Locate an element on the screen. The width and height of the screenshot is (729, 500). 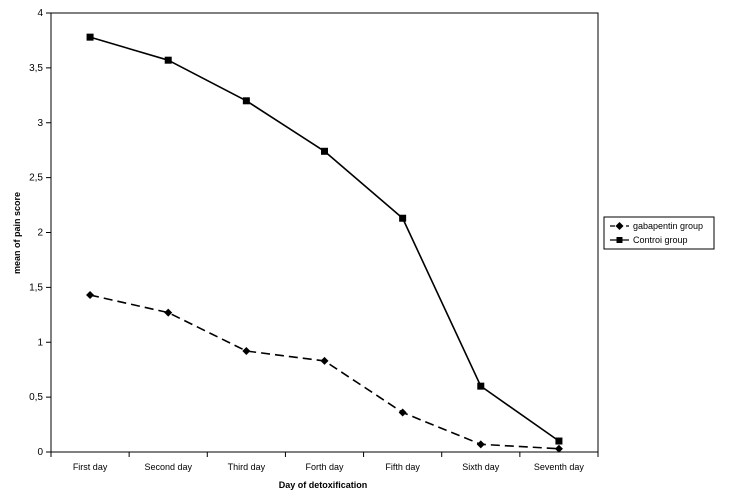
x-tick-label: Forth day is located at coordinates (324, 467).